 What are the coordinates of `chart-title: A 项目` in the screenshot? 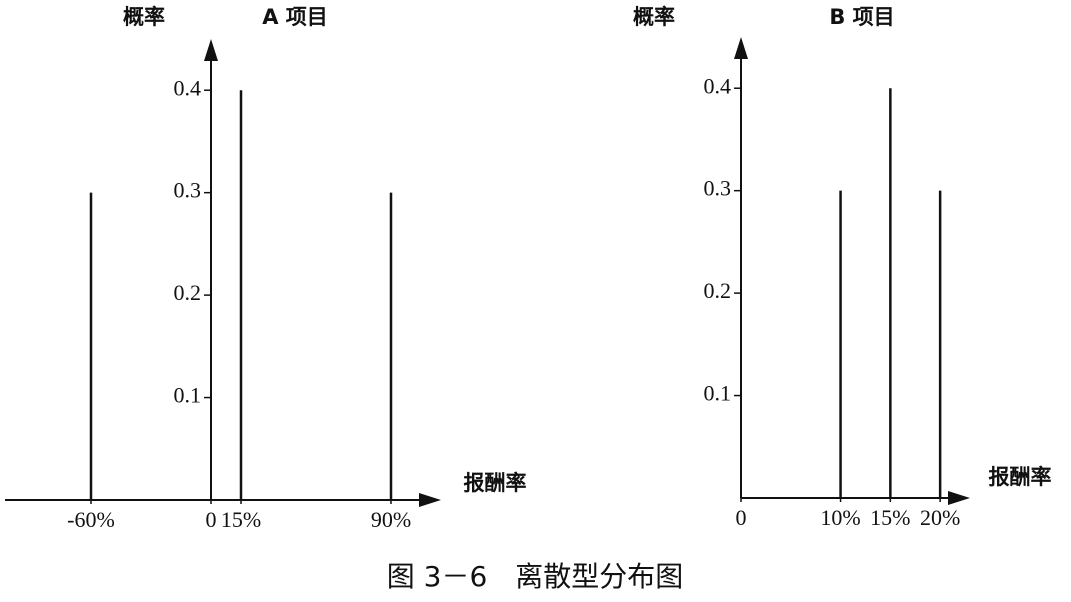 It's located at (295, 17).